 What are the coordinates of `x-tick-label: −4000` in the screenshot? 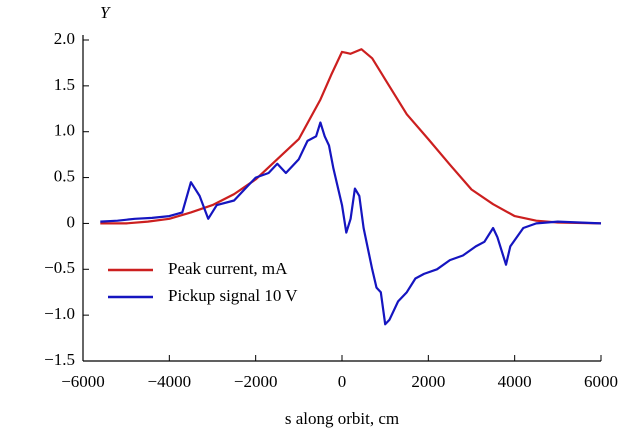 It's located at (170, 381).